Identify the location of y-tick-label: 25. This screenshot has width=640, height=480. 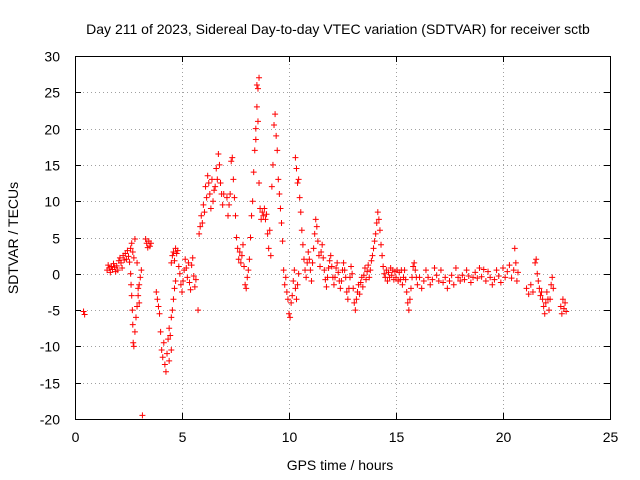
(52, 93).